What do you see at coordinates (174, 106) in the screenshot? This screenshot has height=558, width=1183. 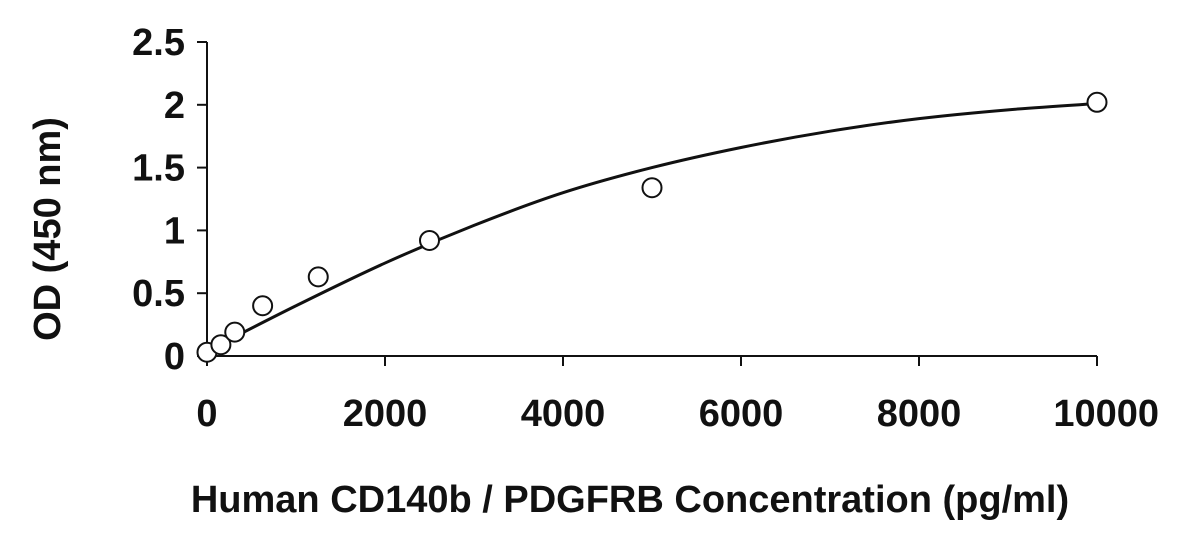 I see `y-tick-label: 2` at bounding box center [174, 106].